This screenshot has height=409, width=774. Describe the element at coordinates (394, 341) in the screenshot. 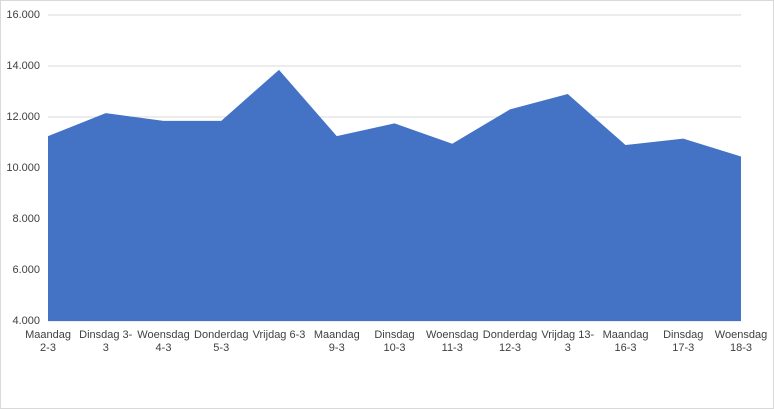

I see `x-tick-label: Dinsdag 10-3` at that location.